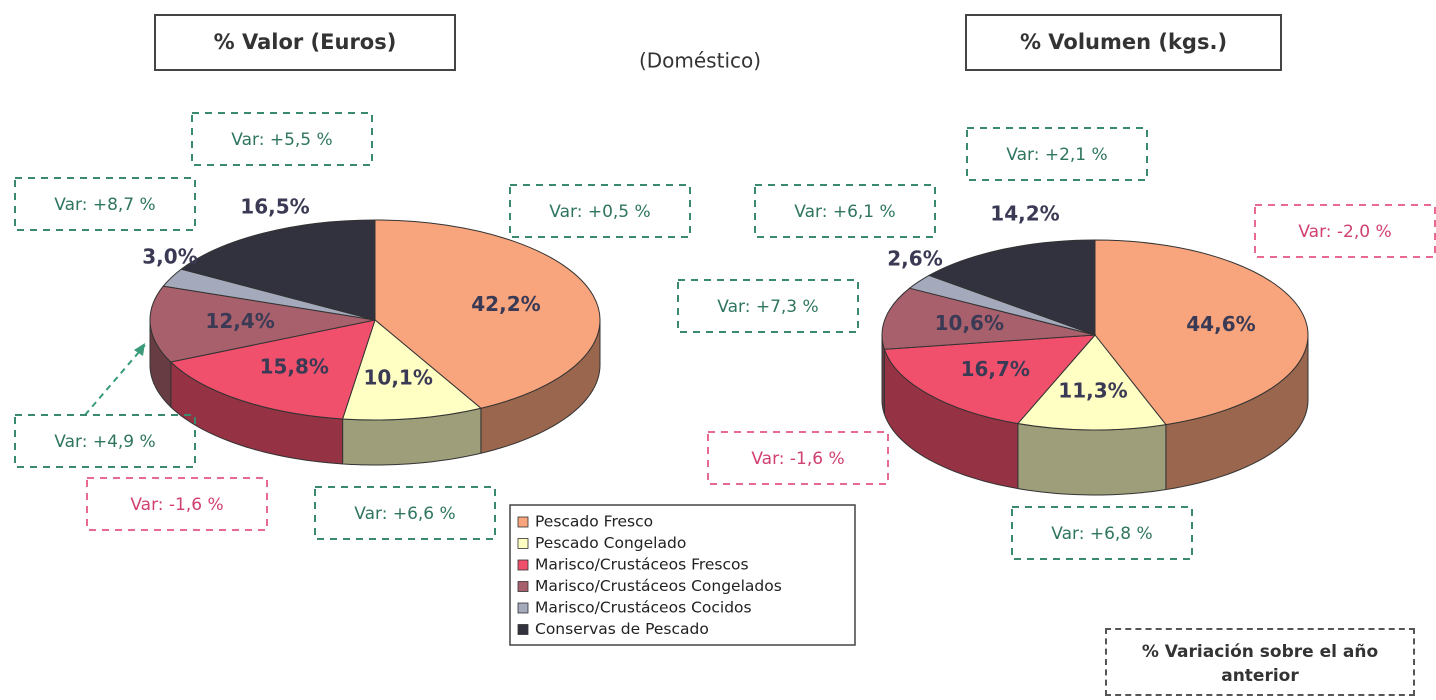  What do you see at coordinates (104, 442) in the screenshot?
I see `variation-label: Var: +4,9 %` at bounding box center [104, 442].